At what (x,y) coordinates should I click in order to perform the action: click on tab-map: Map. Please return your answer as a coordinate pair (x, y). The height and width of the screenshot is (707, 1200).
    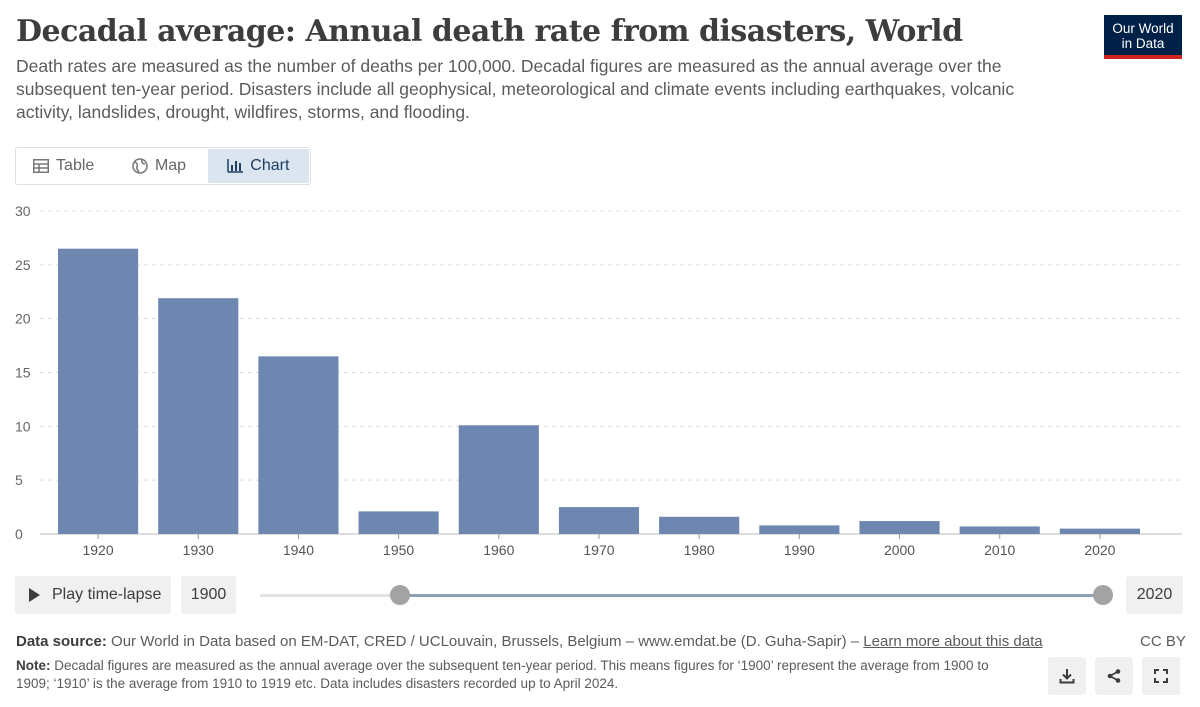
    Looking at the image, I should click on (158, 166).